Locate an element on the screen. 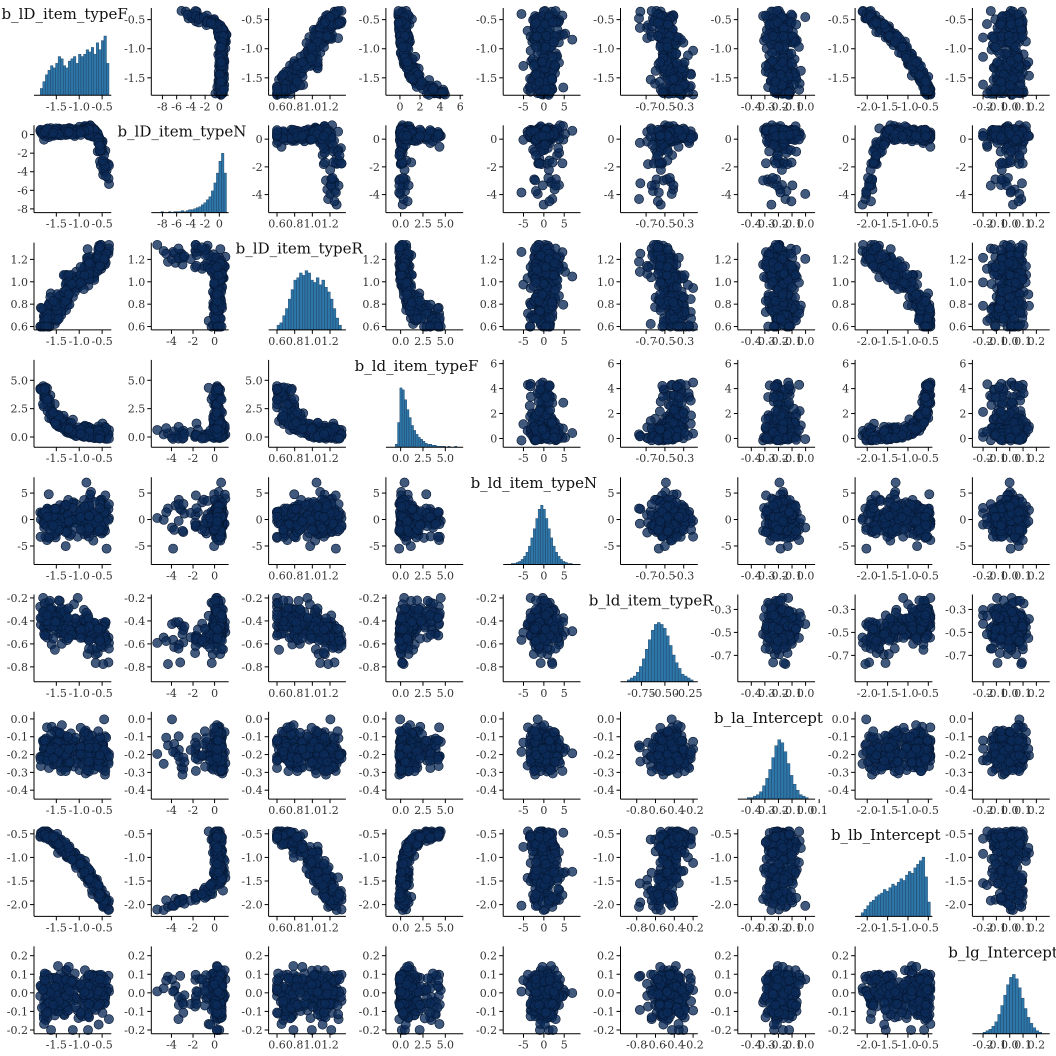 The width and height of the screenshot is (1056, 1056). panel-1-4: -5 0 5-4-20 is located at coordinates (533, 176).